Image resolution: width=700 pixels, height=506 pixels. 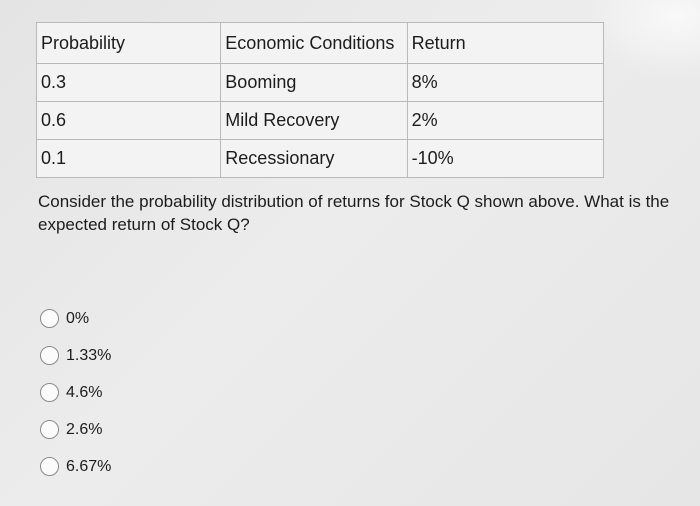 I want to click on cell-probability: 0.1, so click(x=128, y=158).